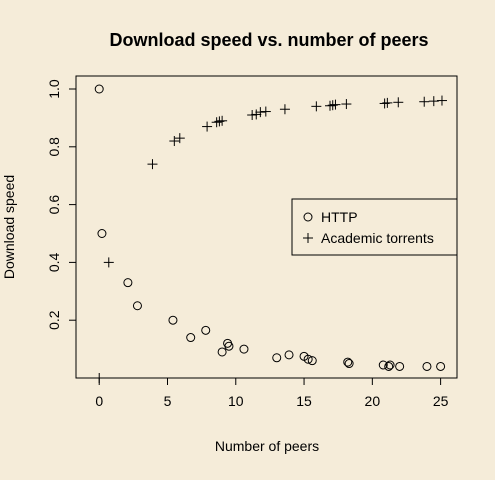  Describe the element at coordinates (168, 401) in the screenshot. I see `x-tick-label: 5` at that location.